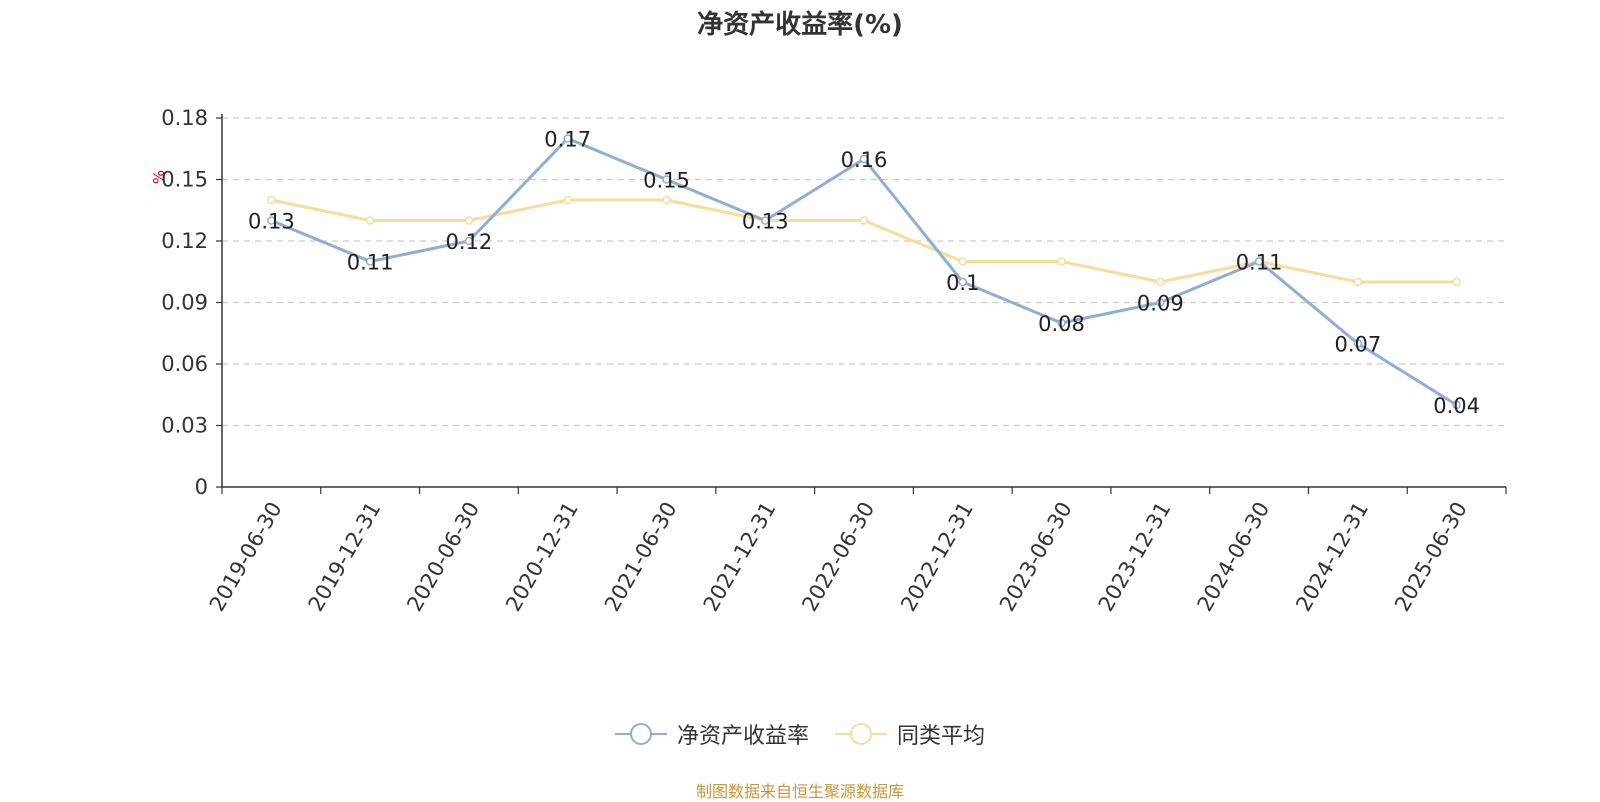 The height and width of the screenshot is (802, 1600). I want to click on legend-label-roe: 净资产收益率, so click(742, 736).